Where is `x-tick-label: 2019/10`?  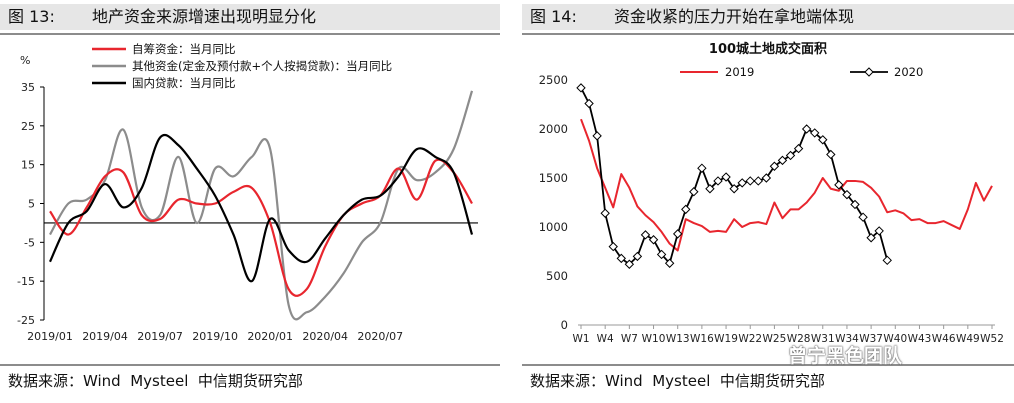 x-tick-label: 2019/10 is located at coordinates (215, 336).